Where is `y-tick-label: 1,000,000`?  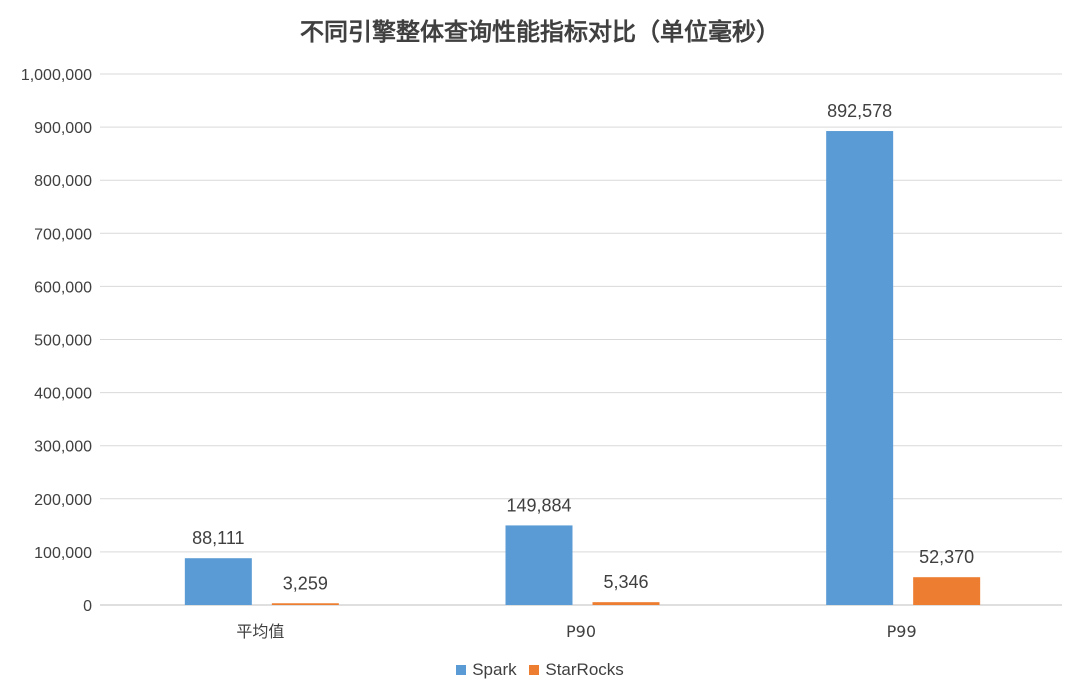 y-tick-label: 1,000,000 is located at coordinates (56, 75).